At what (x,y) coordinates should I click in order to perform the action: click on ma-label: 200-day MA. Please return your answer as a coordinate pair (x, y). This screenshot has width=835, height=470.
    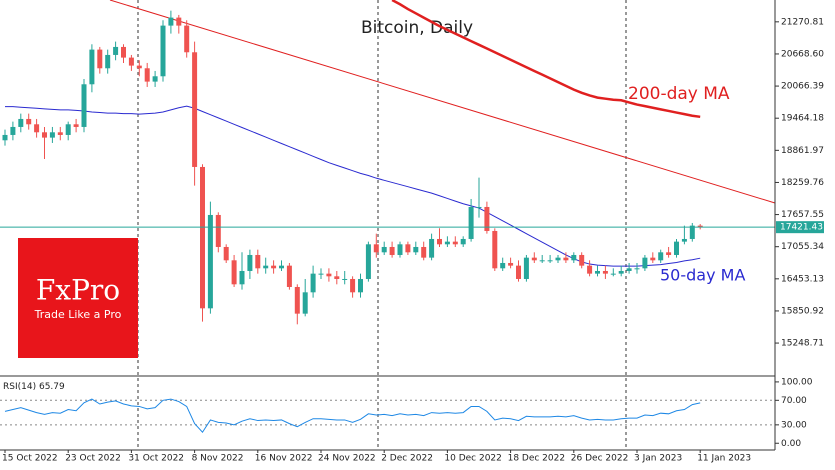
    Looking at the image, I should click on (679, 94).